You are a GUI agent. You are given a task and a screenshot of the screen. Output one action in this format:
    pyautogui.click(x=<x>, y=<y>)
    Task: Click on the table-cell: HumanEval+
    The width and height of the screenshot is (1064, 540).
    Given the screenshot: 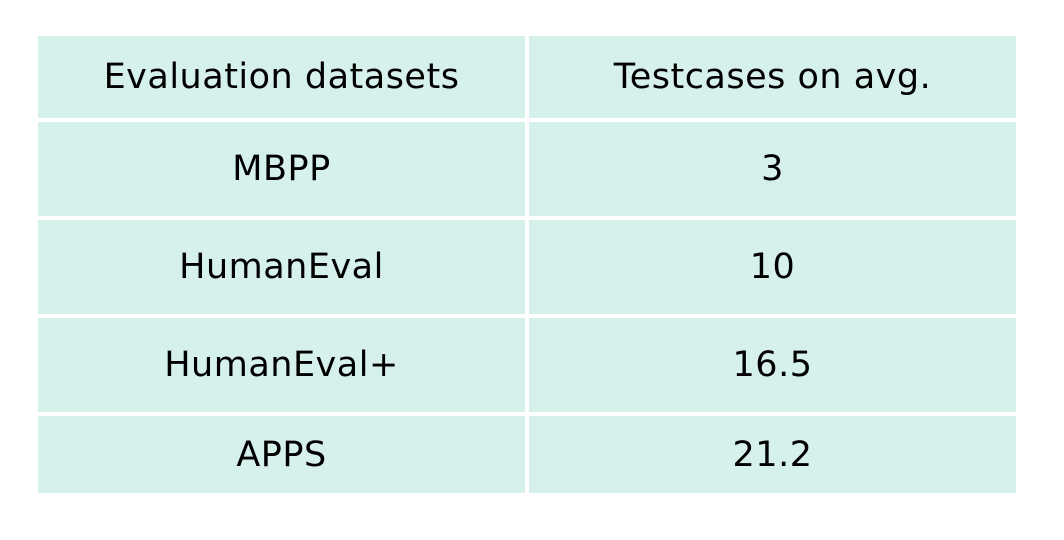 What is the action you would take?
    pyautogui.click(x=281, y=365)
    